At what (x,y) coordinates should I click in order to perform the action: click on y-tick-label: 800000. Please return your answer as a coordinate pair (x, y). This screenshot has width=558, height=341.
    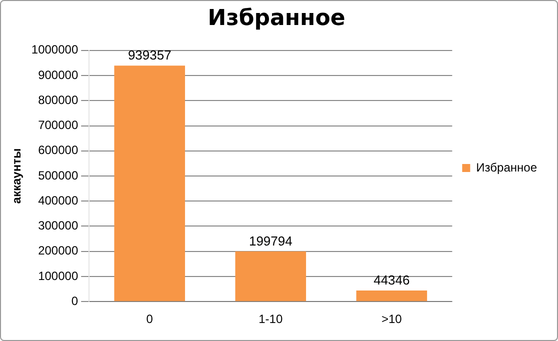
    Looking at the image, I should click on (58, 99).